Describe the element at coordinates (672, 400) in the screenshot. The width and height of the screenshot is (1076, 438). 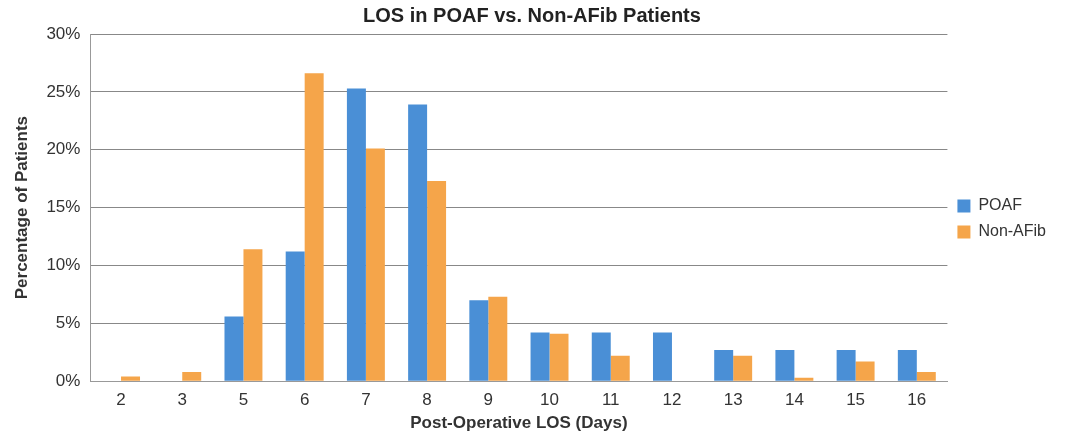
I see `x-tick-label: 12` at that location.